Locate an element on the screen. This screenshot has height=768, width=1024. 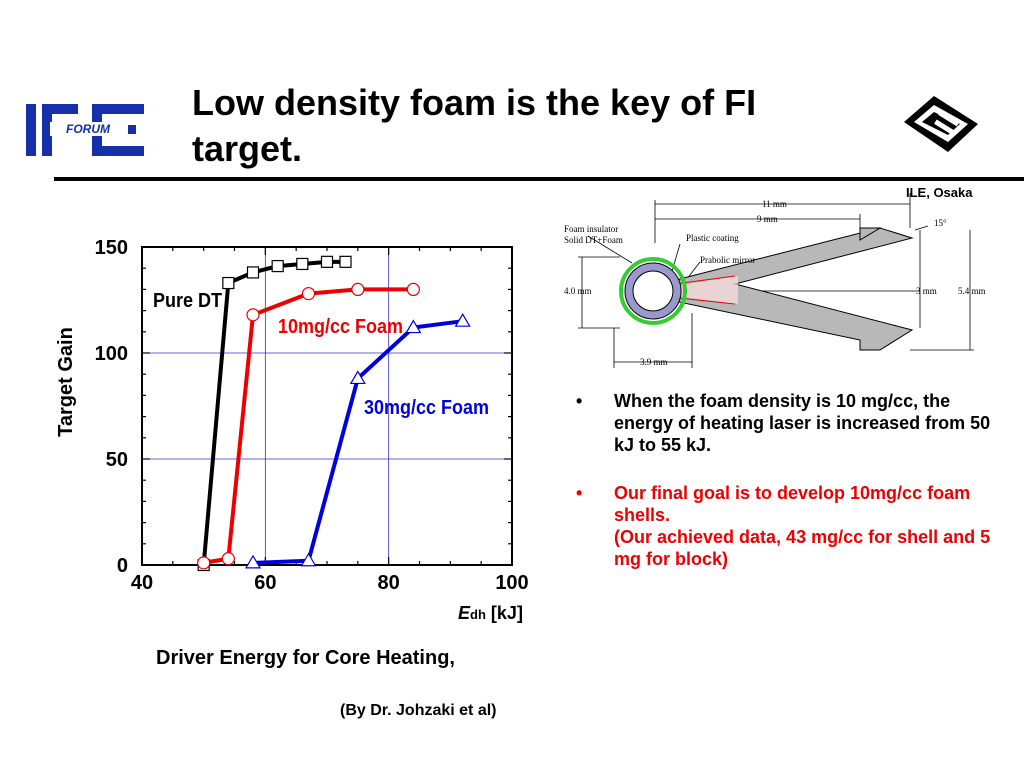
label-foam-insulator: Foam insulator is located at coordinates (591, 229).